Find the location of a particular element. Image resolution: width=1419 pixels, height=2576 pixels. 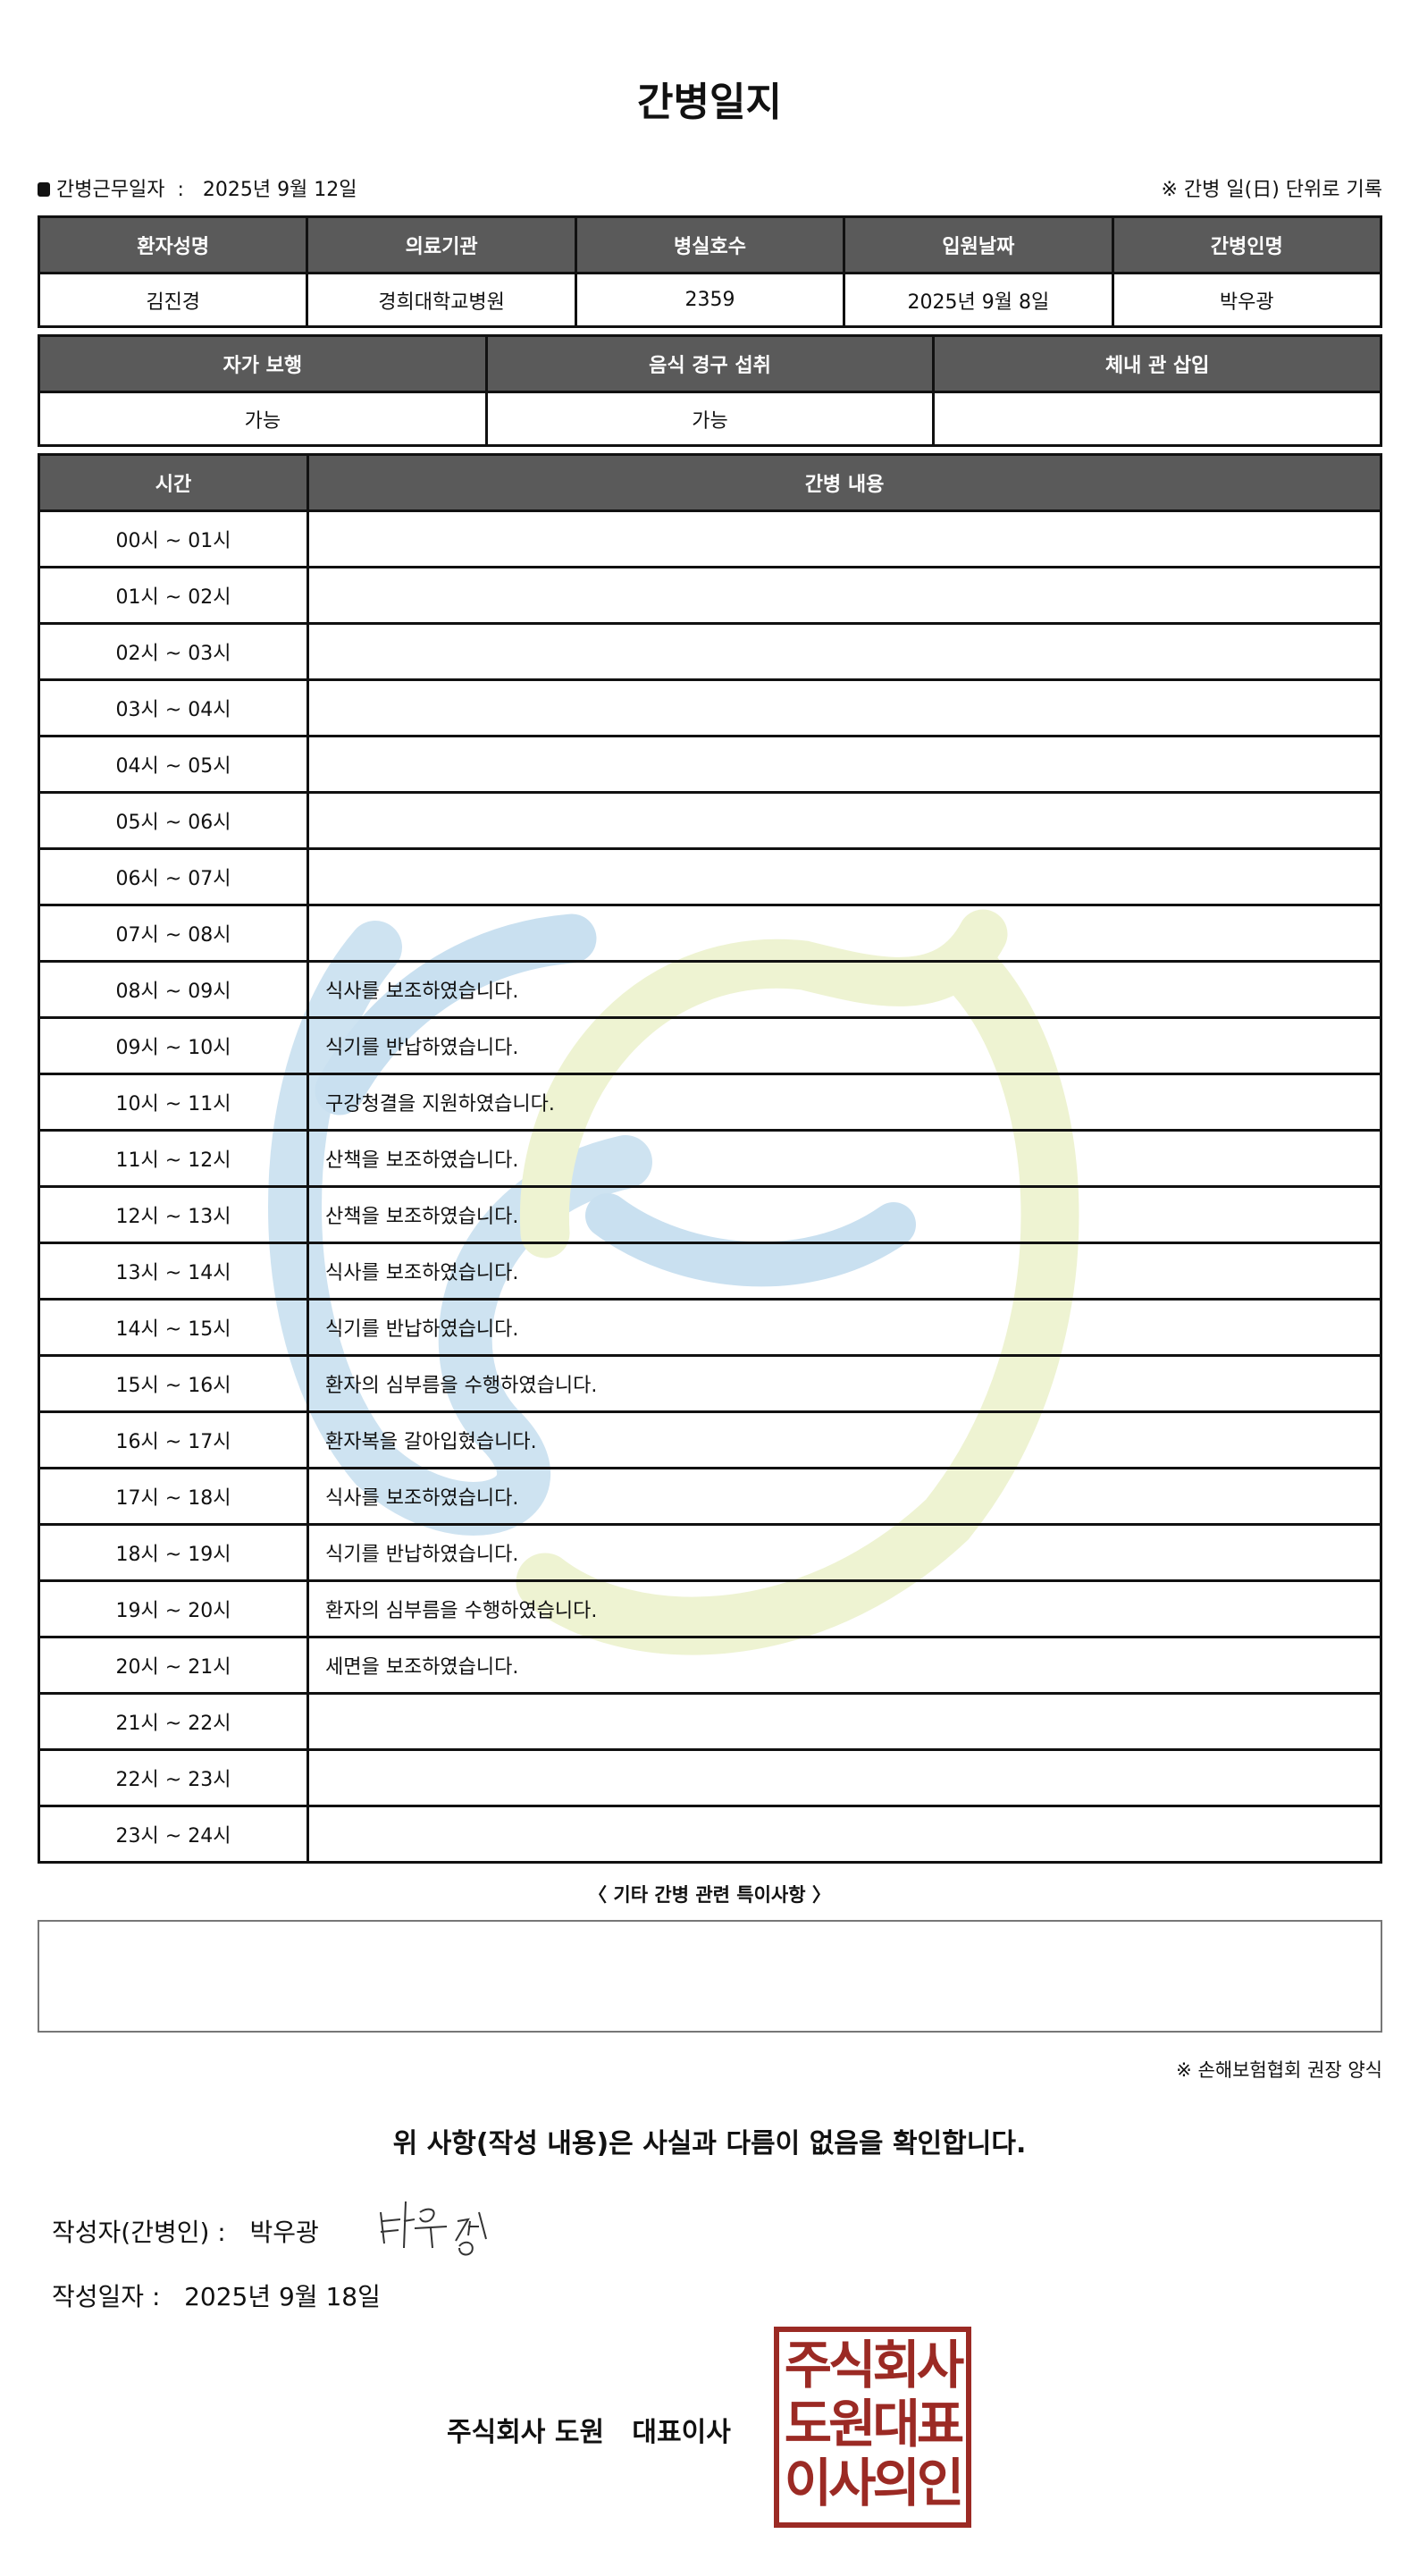

log-row: 04시 ~ 05시 is located at coordinates (710, 765).